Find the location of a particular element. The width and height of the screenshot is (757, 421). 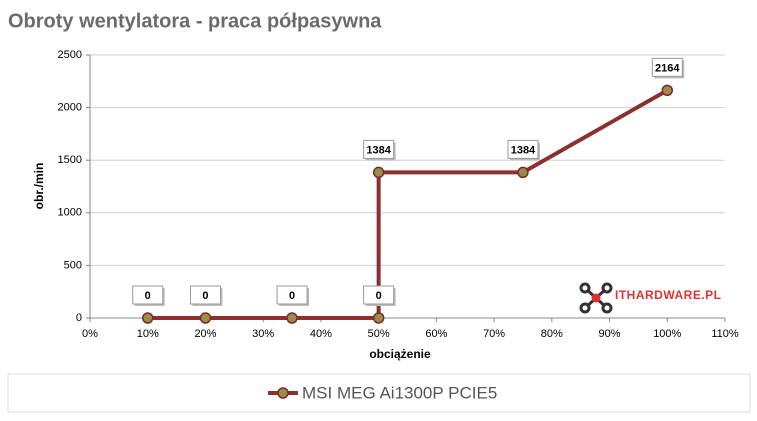

y-tick-label: 1000 is located at coordinates (70, 213).